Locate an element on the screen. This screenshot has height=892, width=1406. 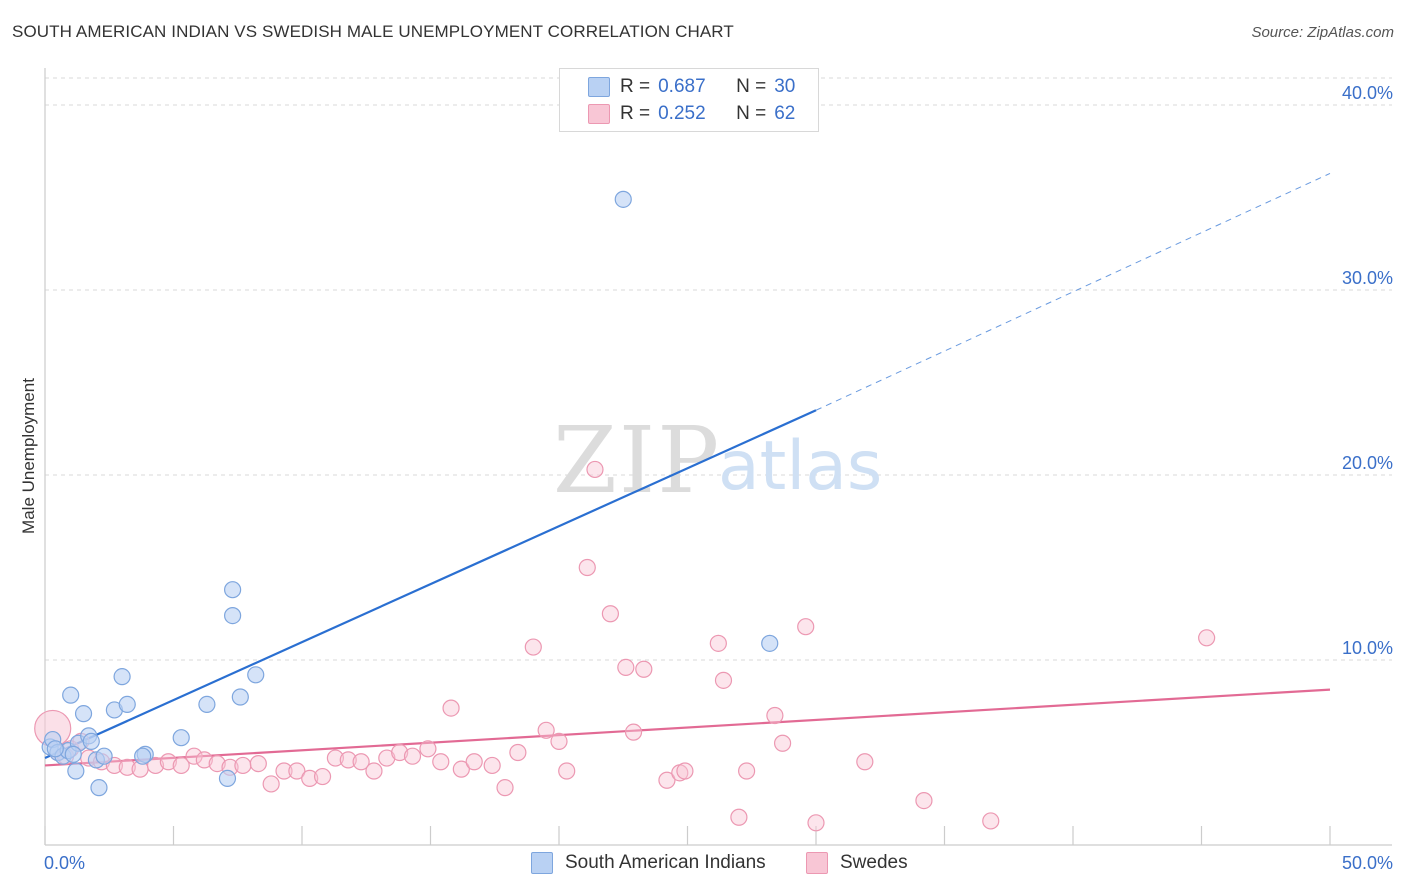
y-axis-label: Male Unemployment is located at coordinates (28, 456).